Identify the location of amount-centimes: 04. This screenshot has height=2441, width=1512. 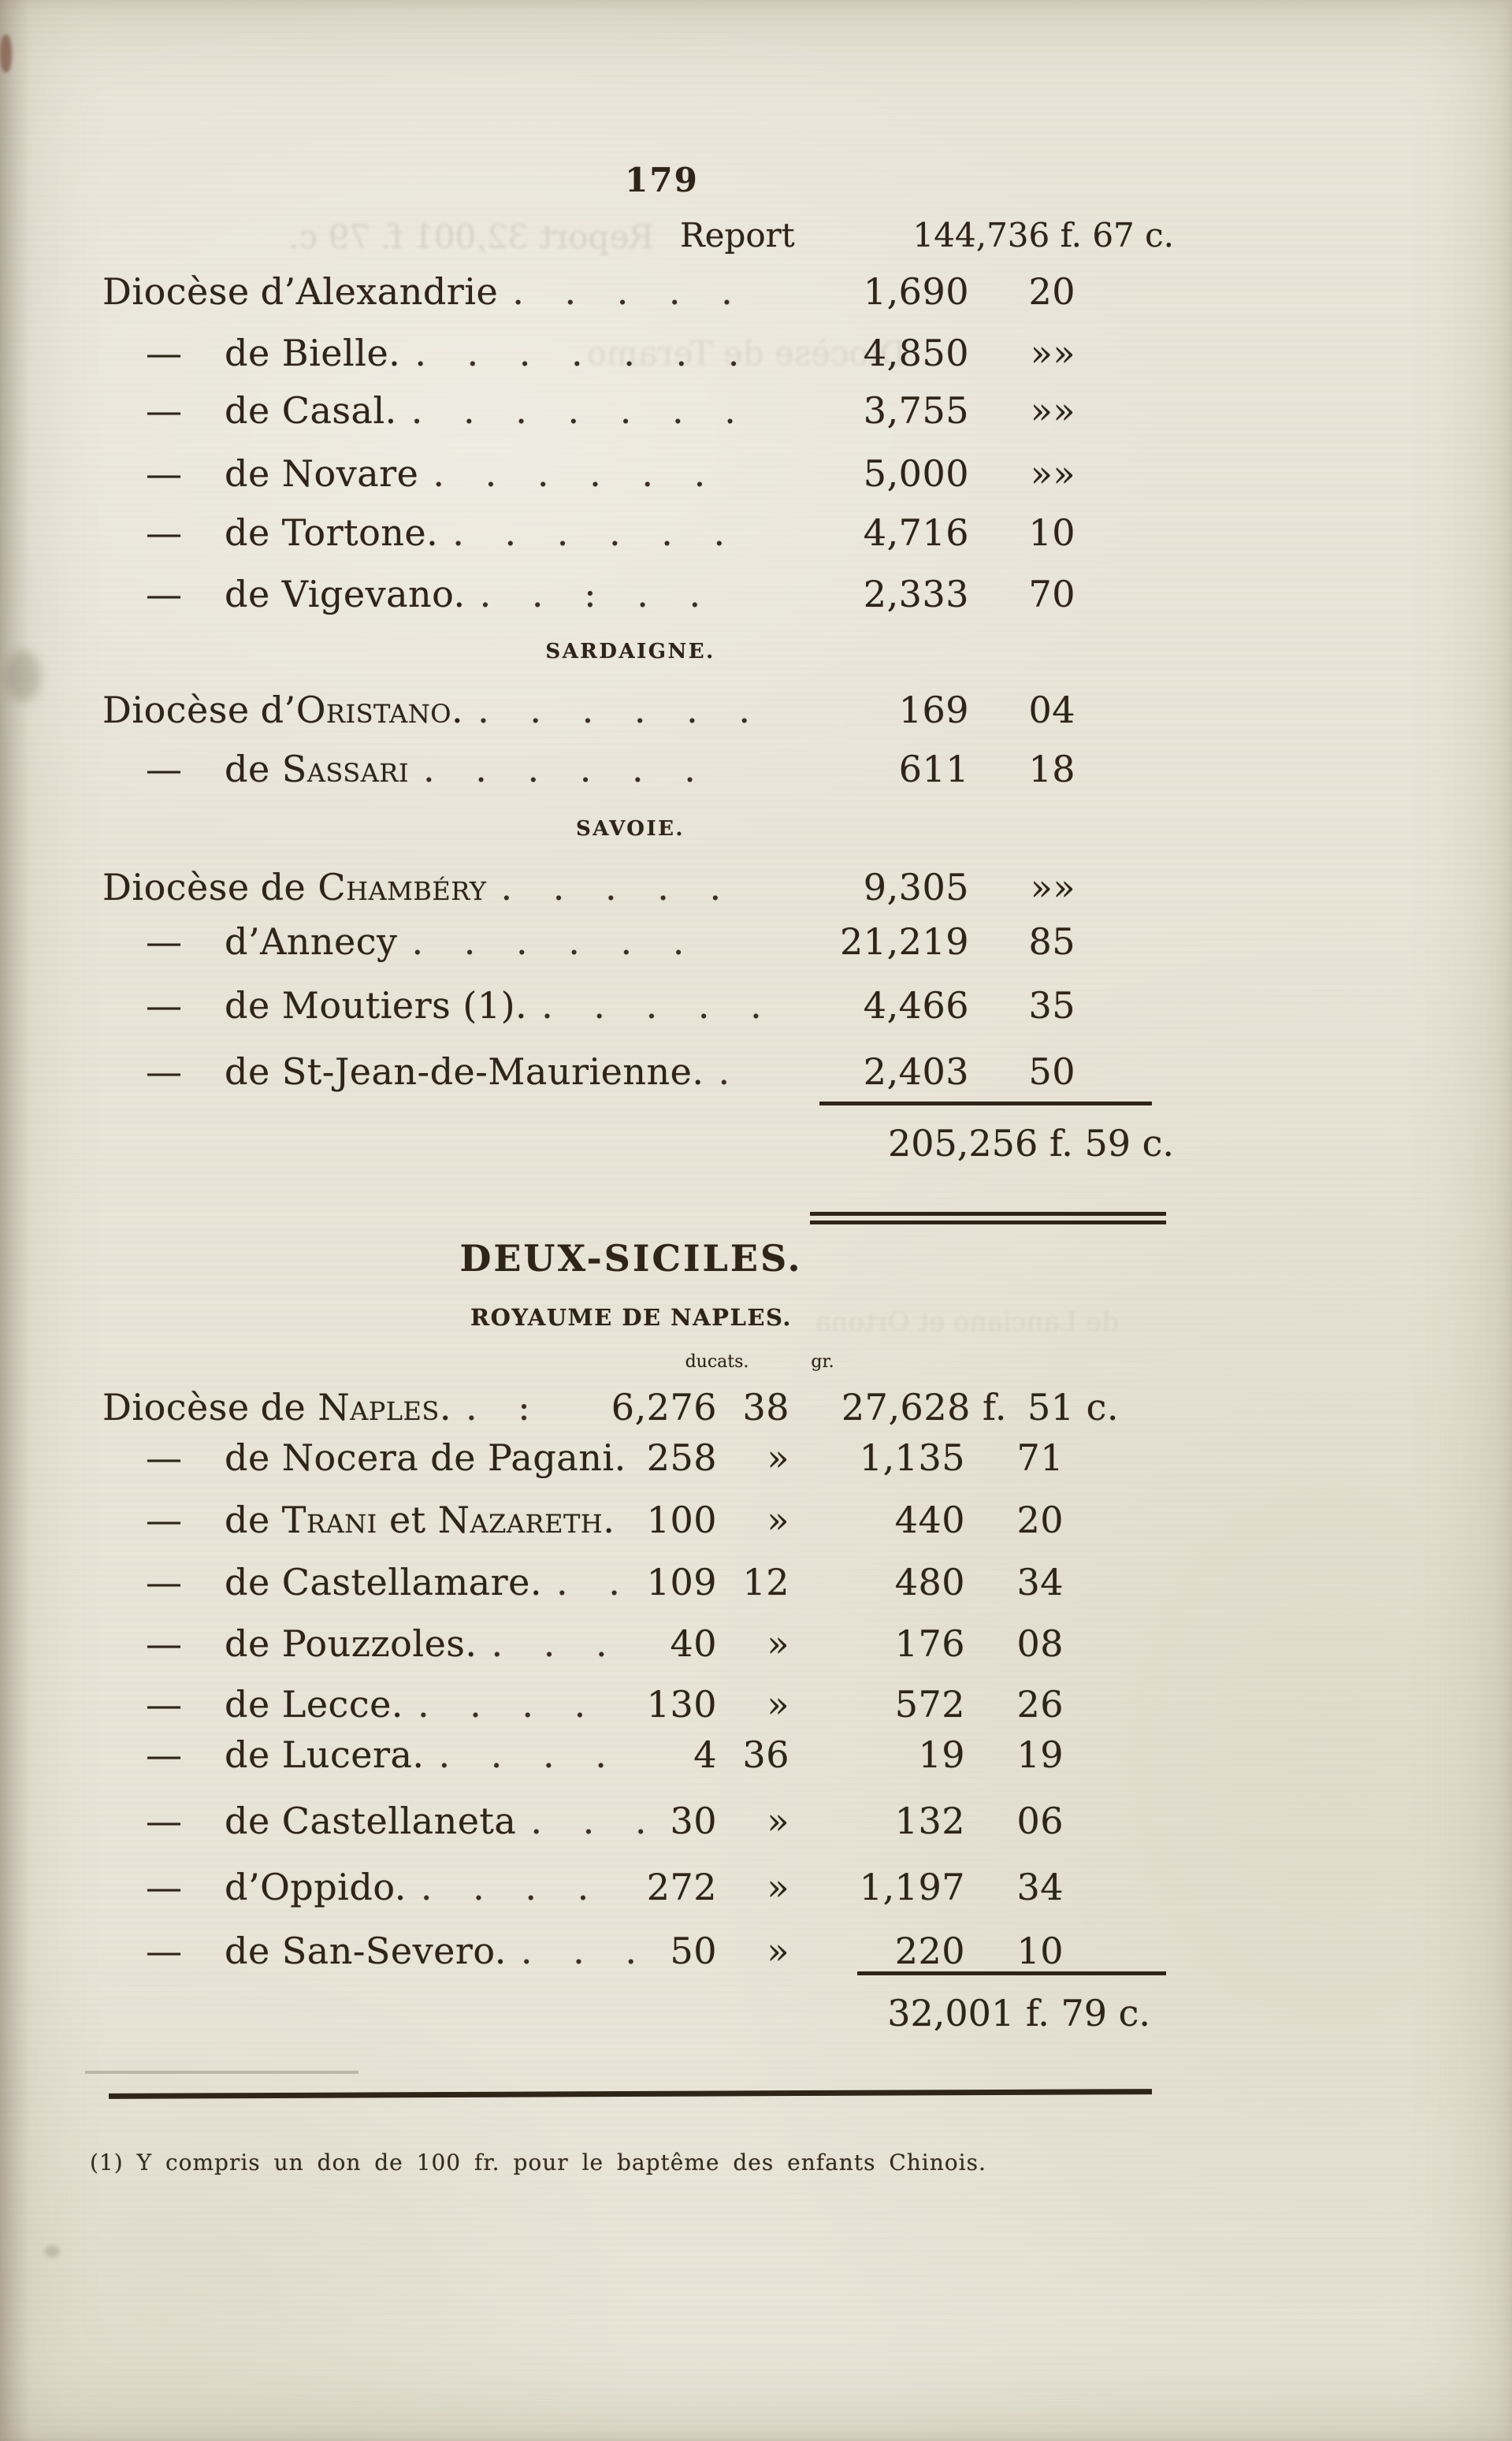
(1051, 710).